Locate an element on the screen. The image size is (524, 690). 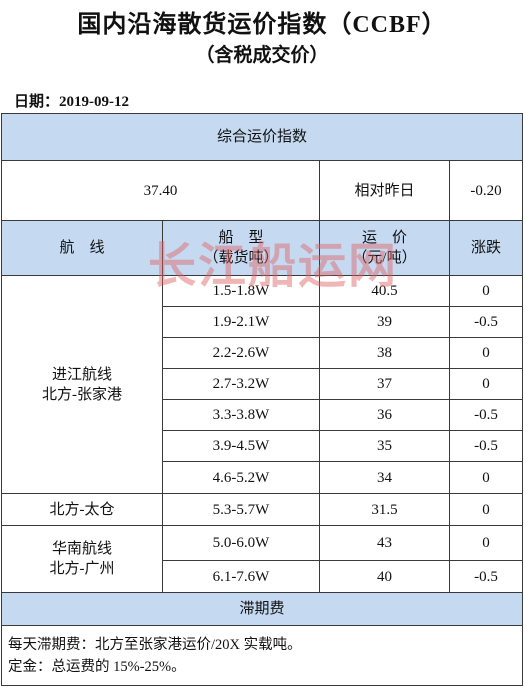
row: 2.7-3.2W 37 0 is located at coordinates (263, 384).